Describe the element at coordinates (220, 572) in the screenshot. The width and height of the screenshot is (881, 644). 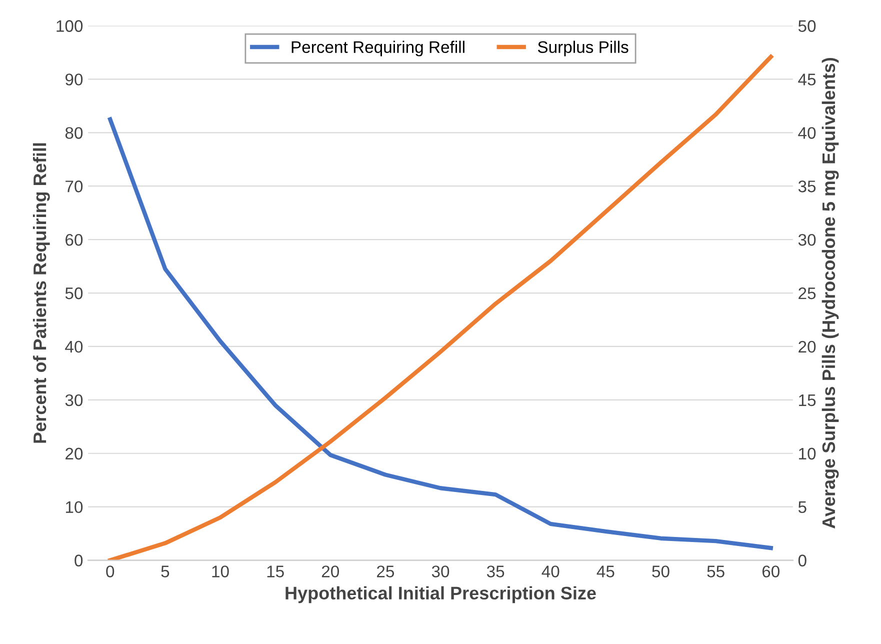
I see `x-tick-label: 10` at that location.